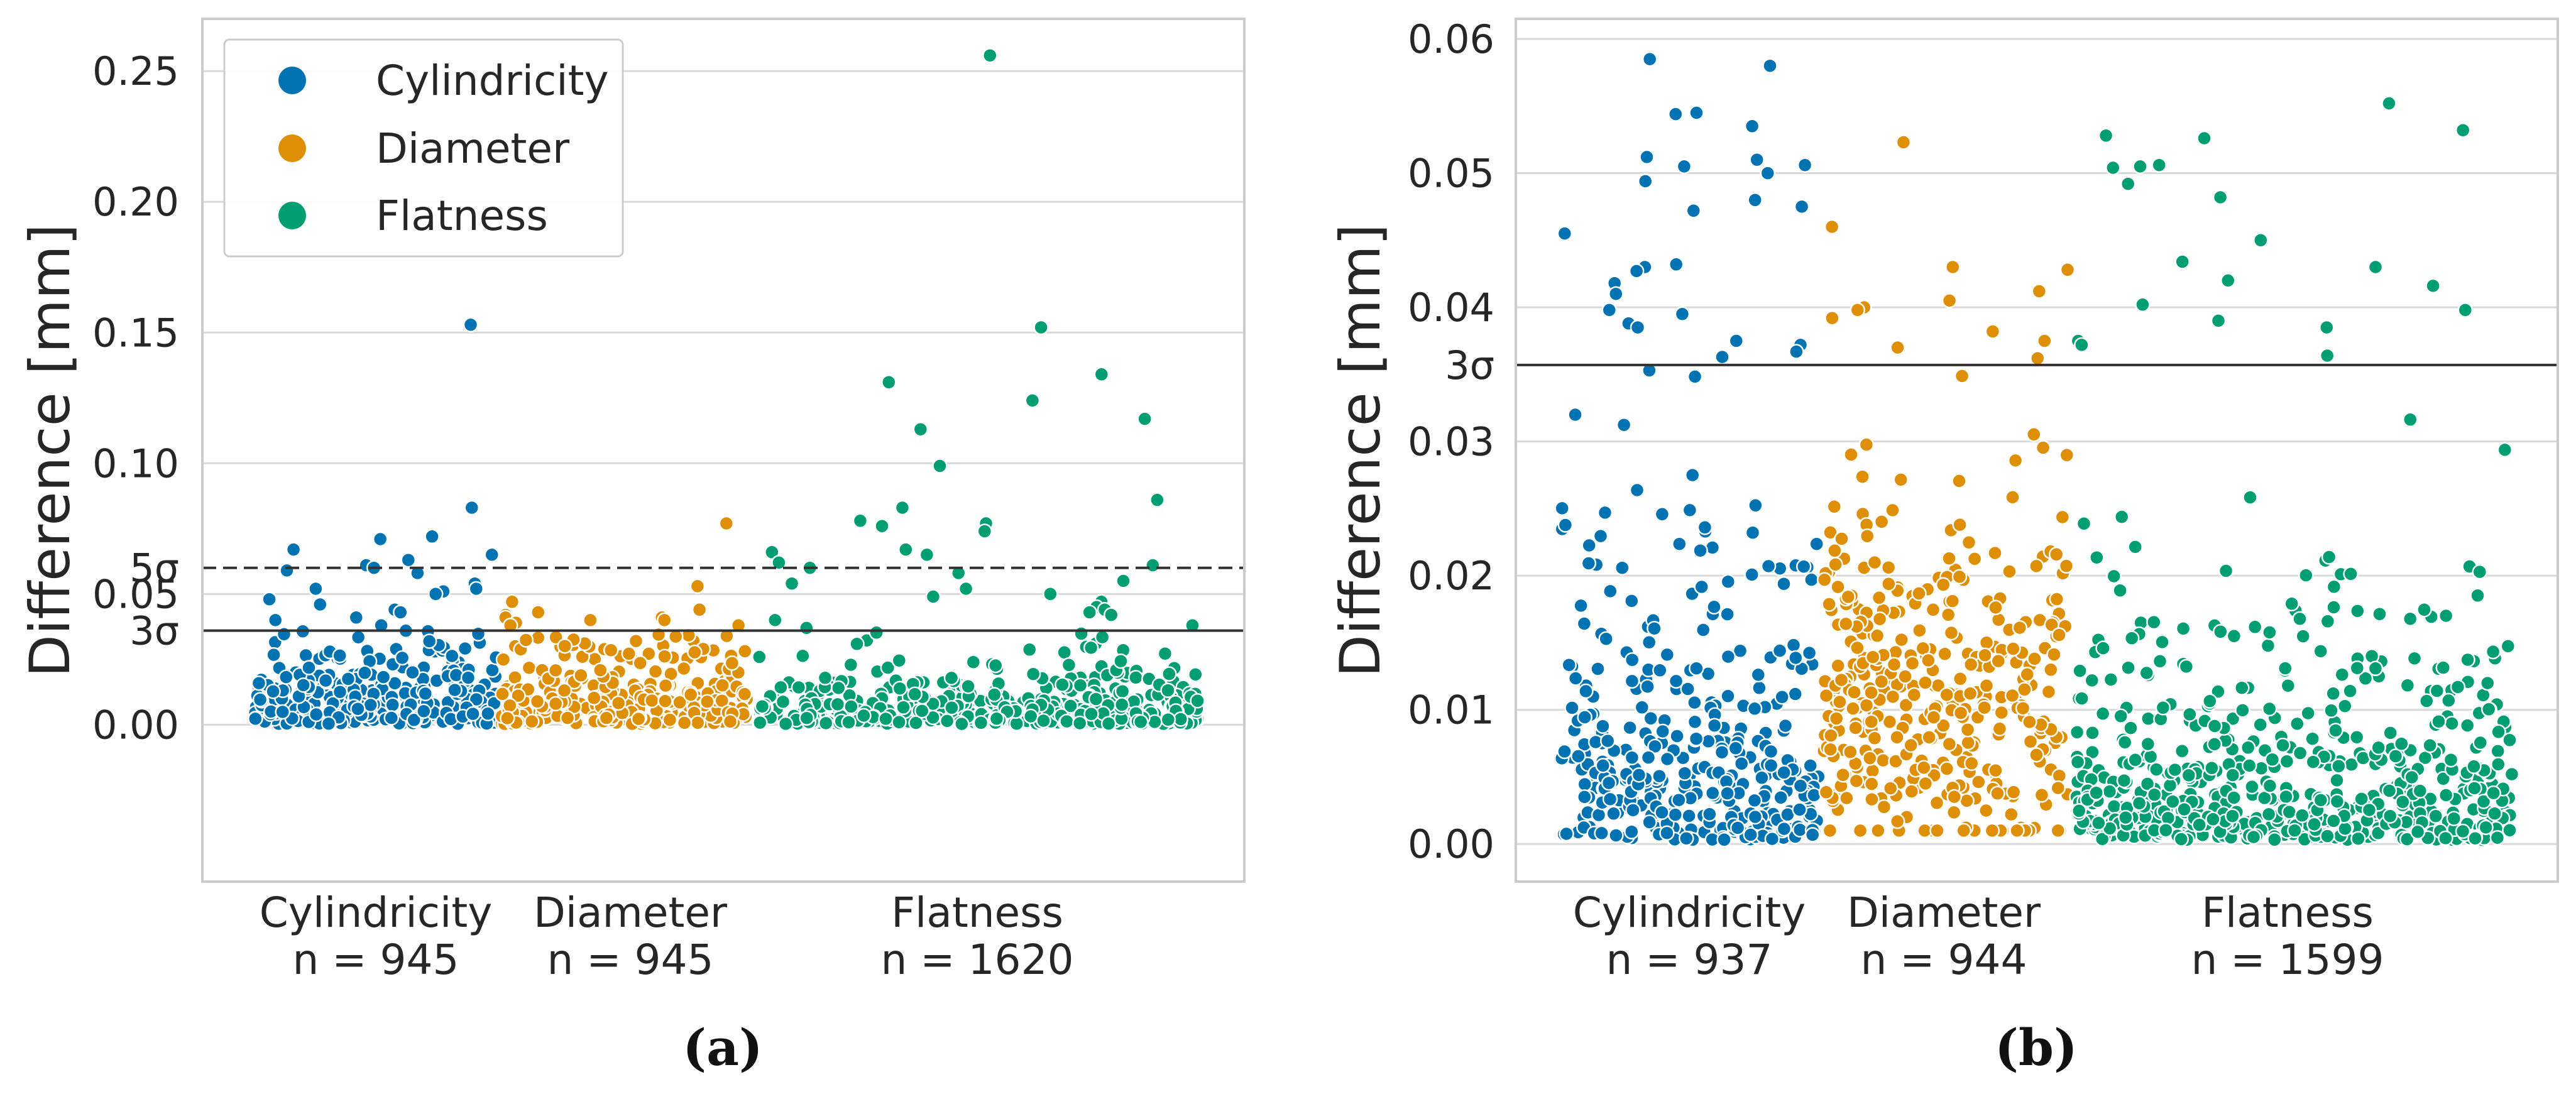 Image resolution: width=2576 pixels, height=1104 pixels. Describe the element at coordinates (2287, 912) in the screenshot. I see `category-label-flatness-b: Flatness` at that location.